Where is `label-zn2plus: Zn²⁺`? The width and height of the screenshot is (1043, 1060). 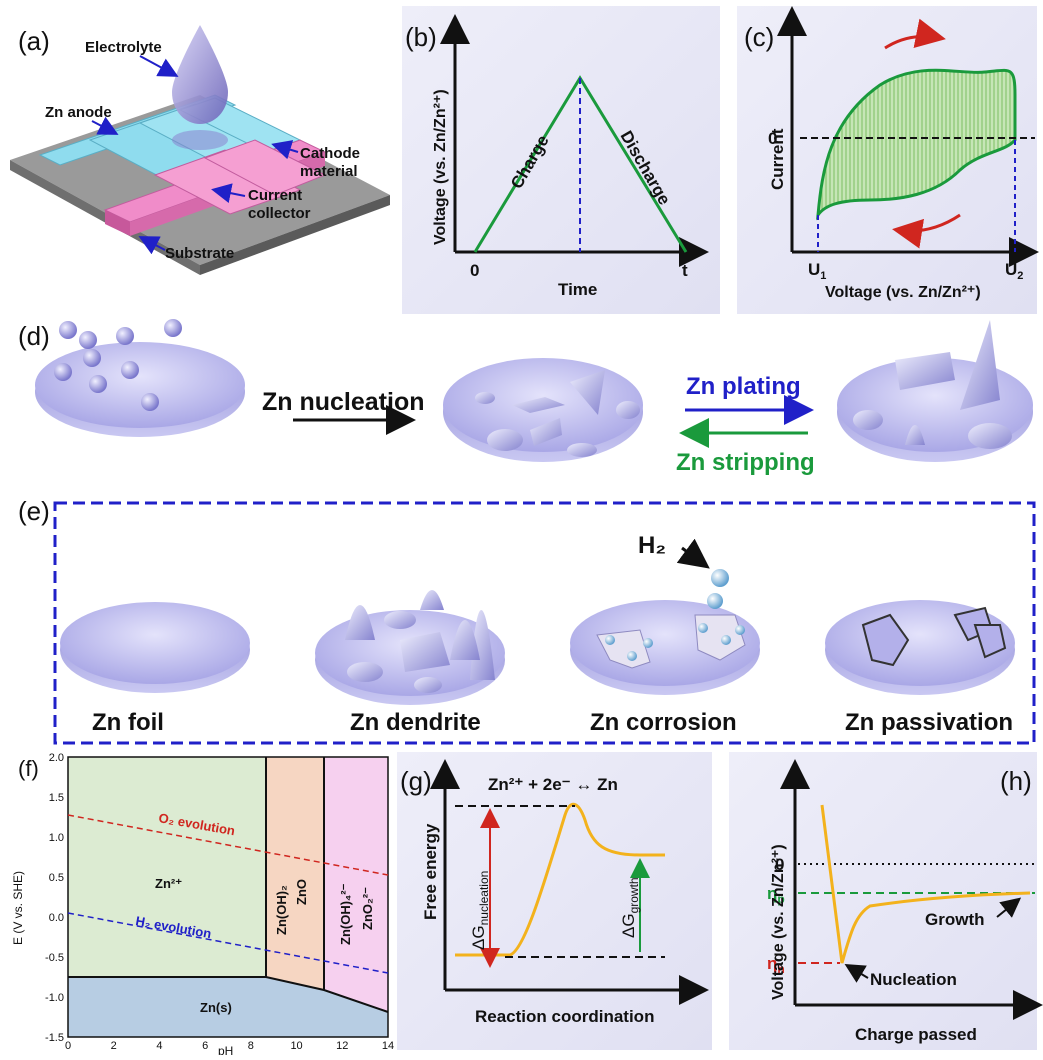 label-zn2plus: Zn²⁺ is located at coordinates (168, 883).